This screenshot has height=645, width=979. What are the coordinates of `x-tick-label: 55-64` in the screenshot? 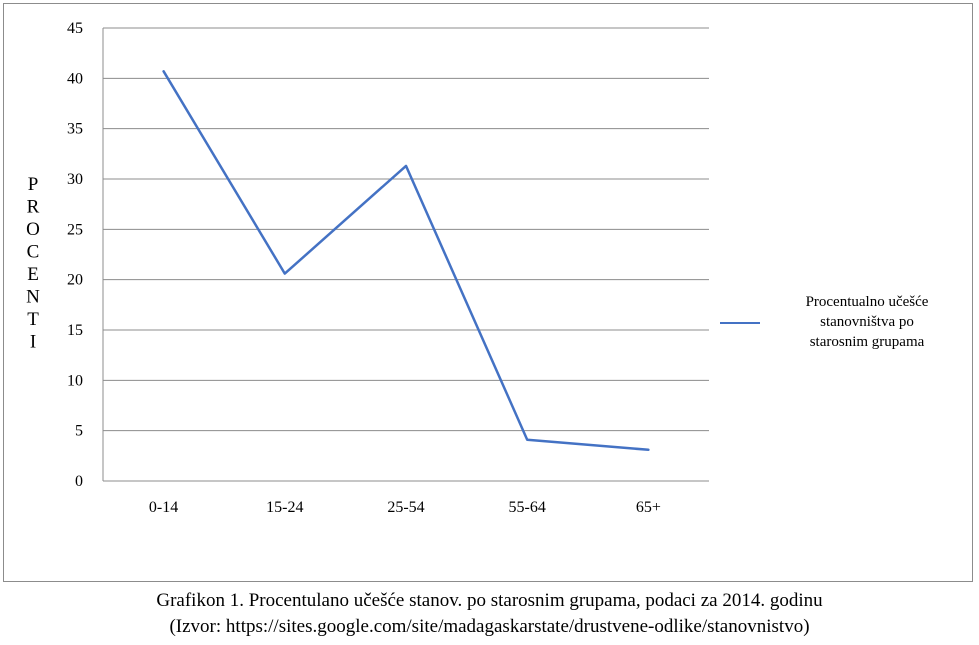 It's located at (527, 507).